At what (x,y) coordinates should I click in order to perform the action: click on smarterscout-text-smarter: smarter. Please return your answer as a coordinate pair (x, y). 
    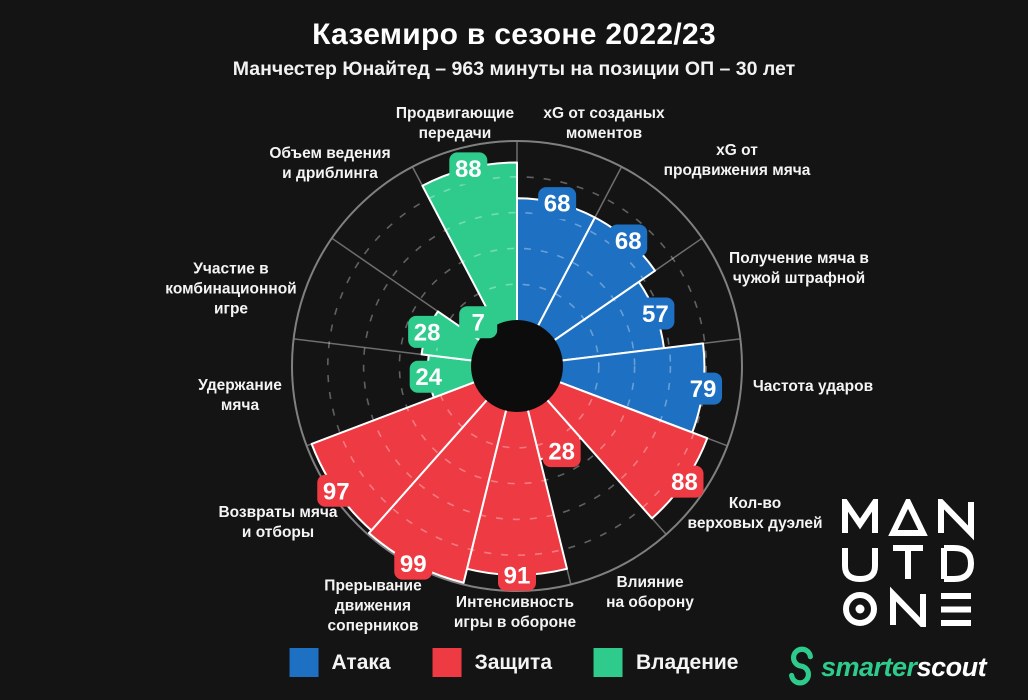
    Looking at the image, I should click on (869, 666).